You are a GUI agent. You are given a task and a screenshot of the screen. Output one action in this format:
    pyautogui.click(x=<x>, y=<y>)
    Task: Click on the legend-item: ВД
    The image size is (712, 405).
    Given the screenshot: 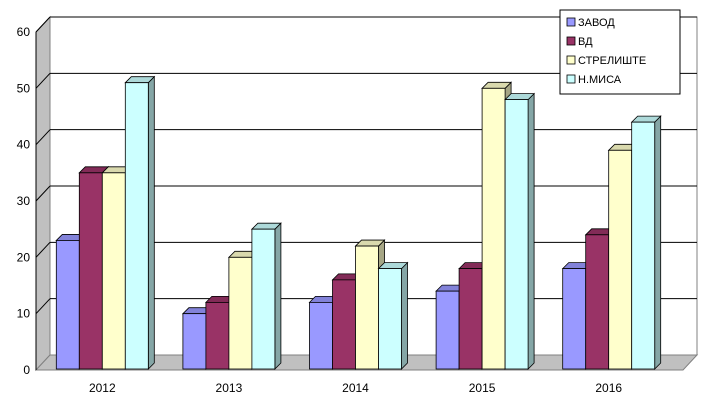 What is the action you would take?
    pyautogui.click(x=579, y=42)
    